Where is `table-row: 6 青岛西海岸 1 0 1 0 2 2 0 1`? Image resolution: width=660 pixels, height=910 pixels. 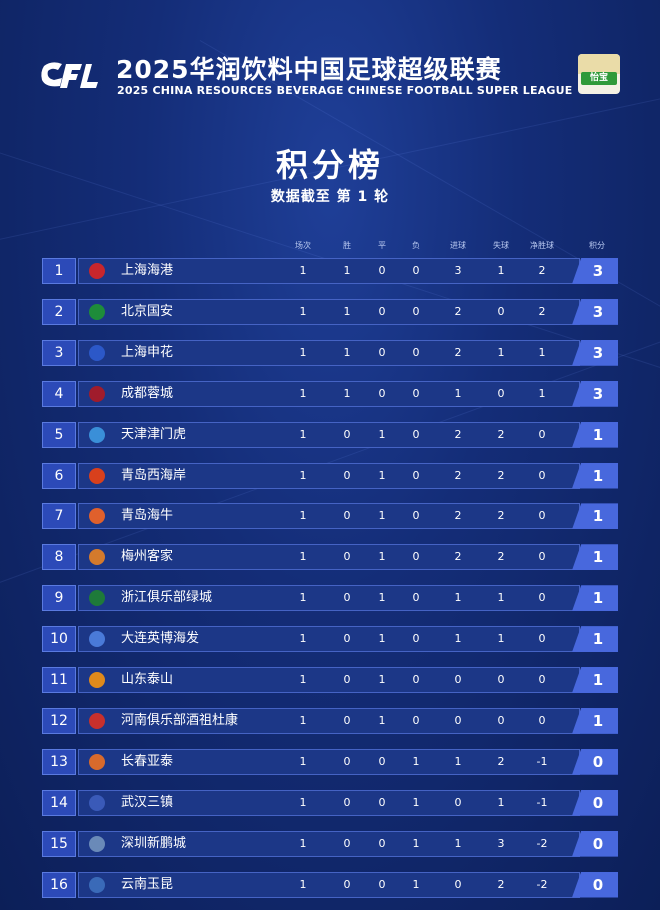 table-row: 6 青岛西海岸 1 0 1 0 2 2 0 1 is located at coordinates (330, 475).